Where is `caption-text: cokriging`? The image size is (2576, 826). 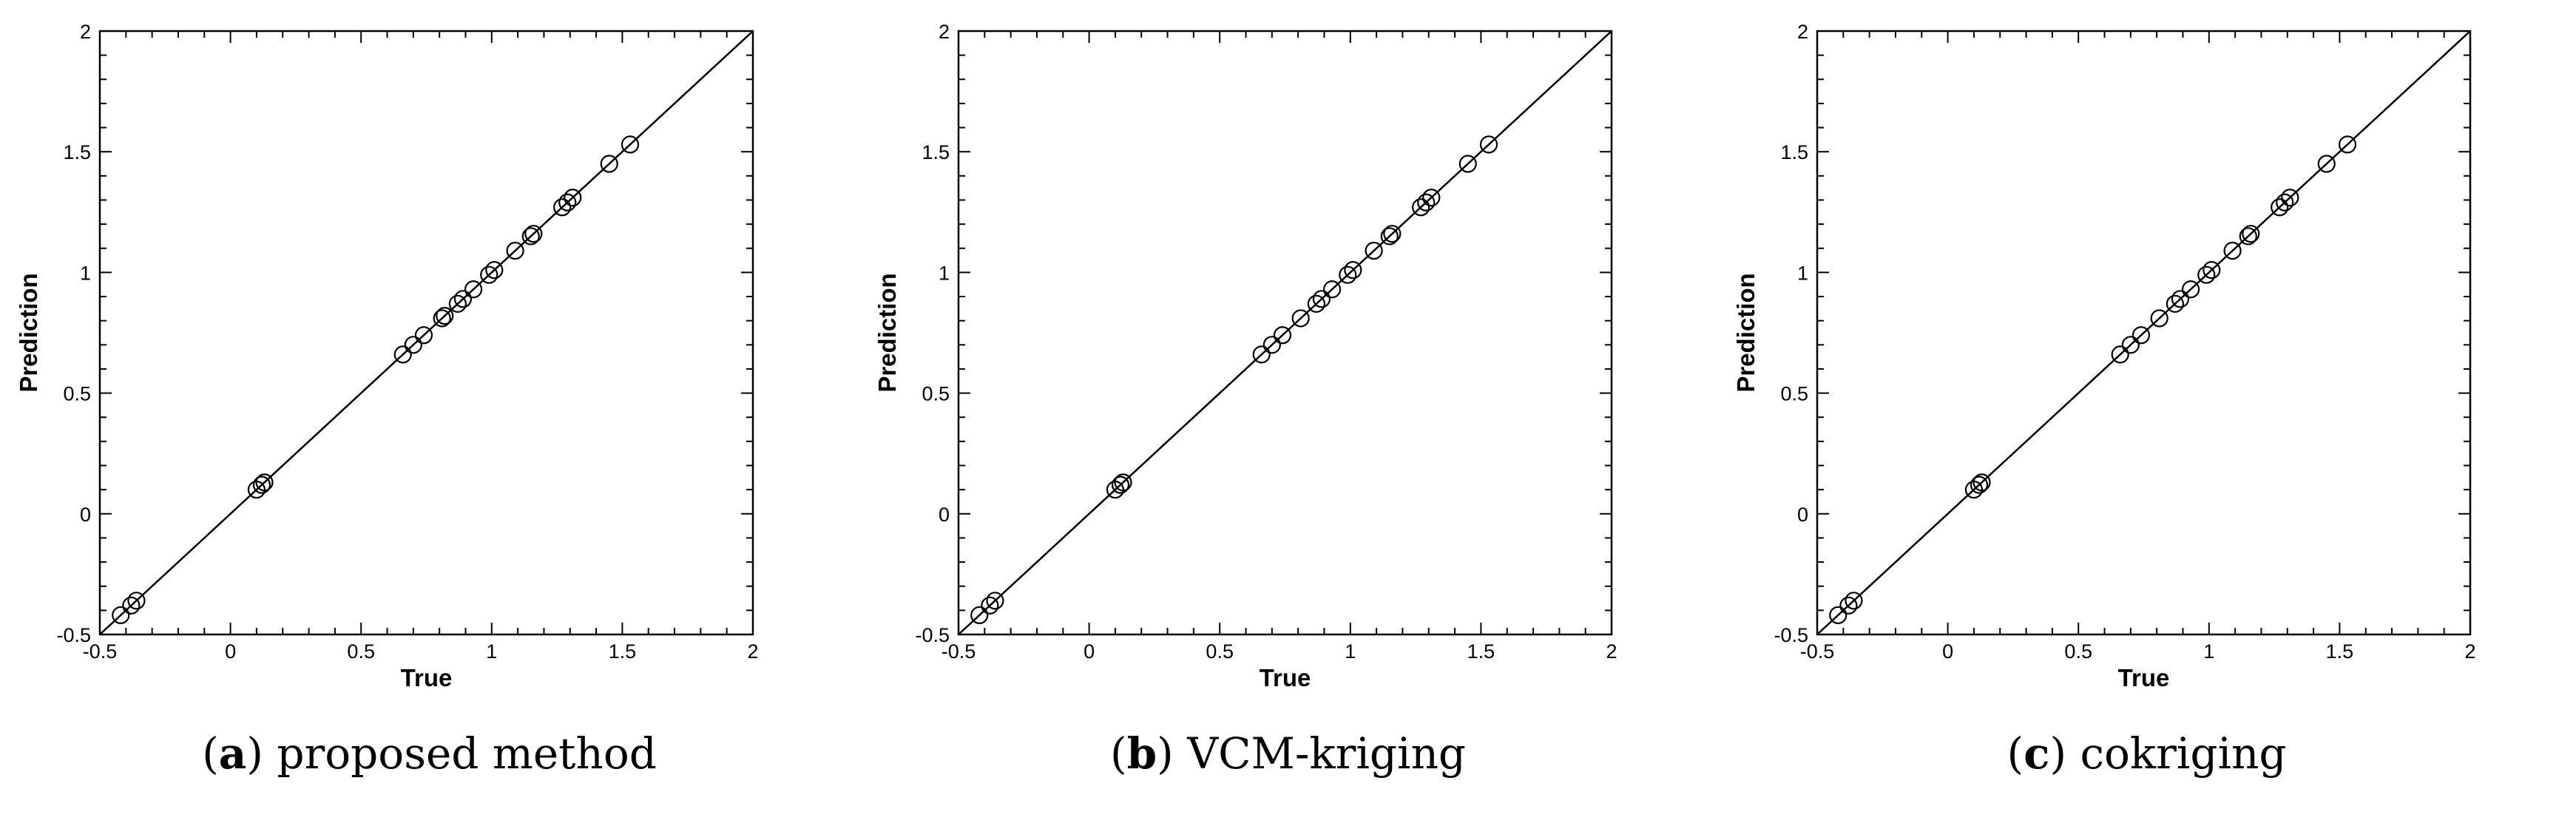 caption-text: cokriging is located at coordinates (2183, 753).